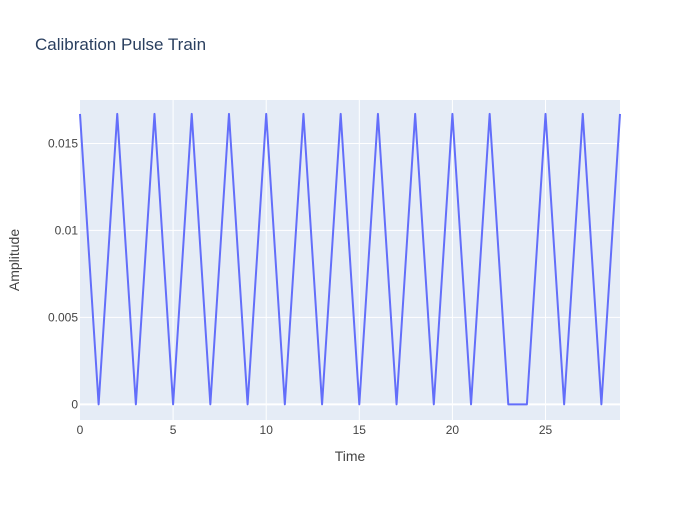 The width and height of the screenshot is (700, 505). What do you see at coordinates (63, 317) in the screenshot?
I see `y-tick-label: 0.005` at bounding box center [63, 317].